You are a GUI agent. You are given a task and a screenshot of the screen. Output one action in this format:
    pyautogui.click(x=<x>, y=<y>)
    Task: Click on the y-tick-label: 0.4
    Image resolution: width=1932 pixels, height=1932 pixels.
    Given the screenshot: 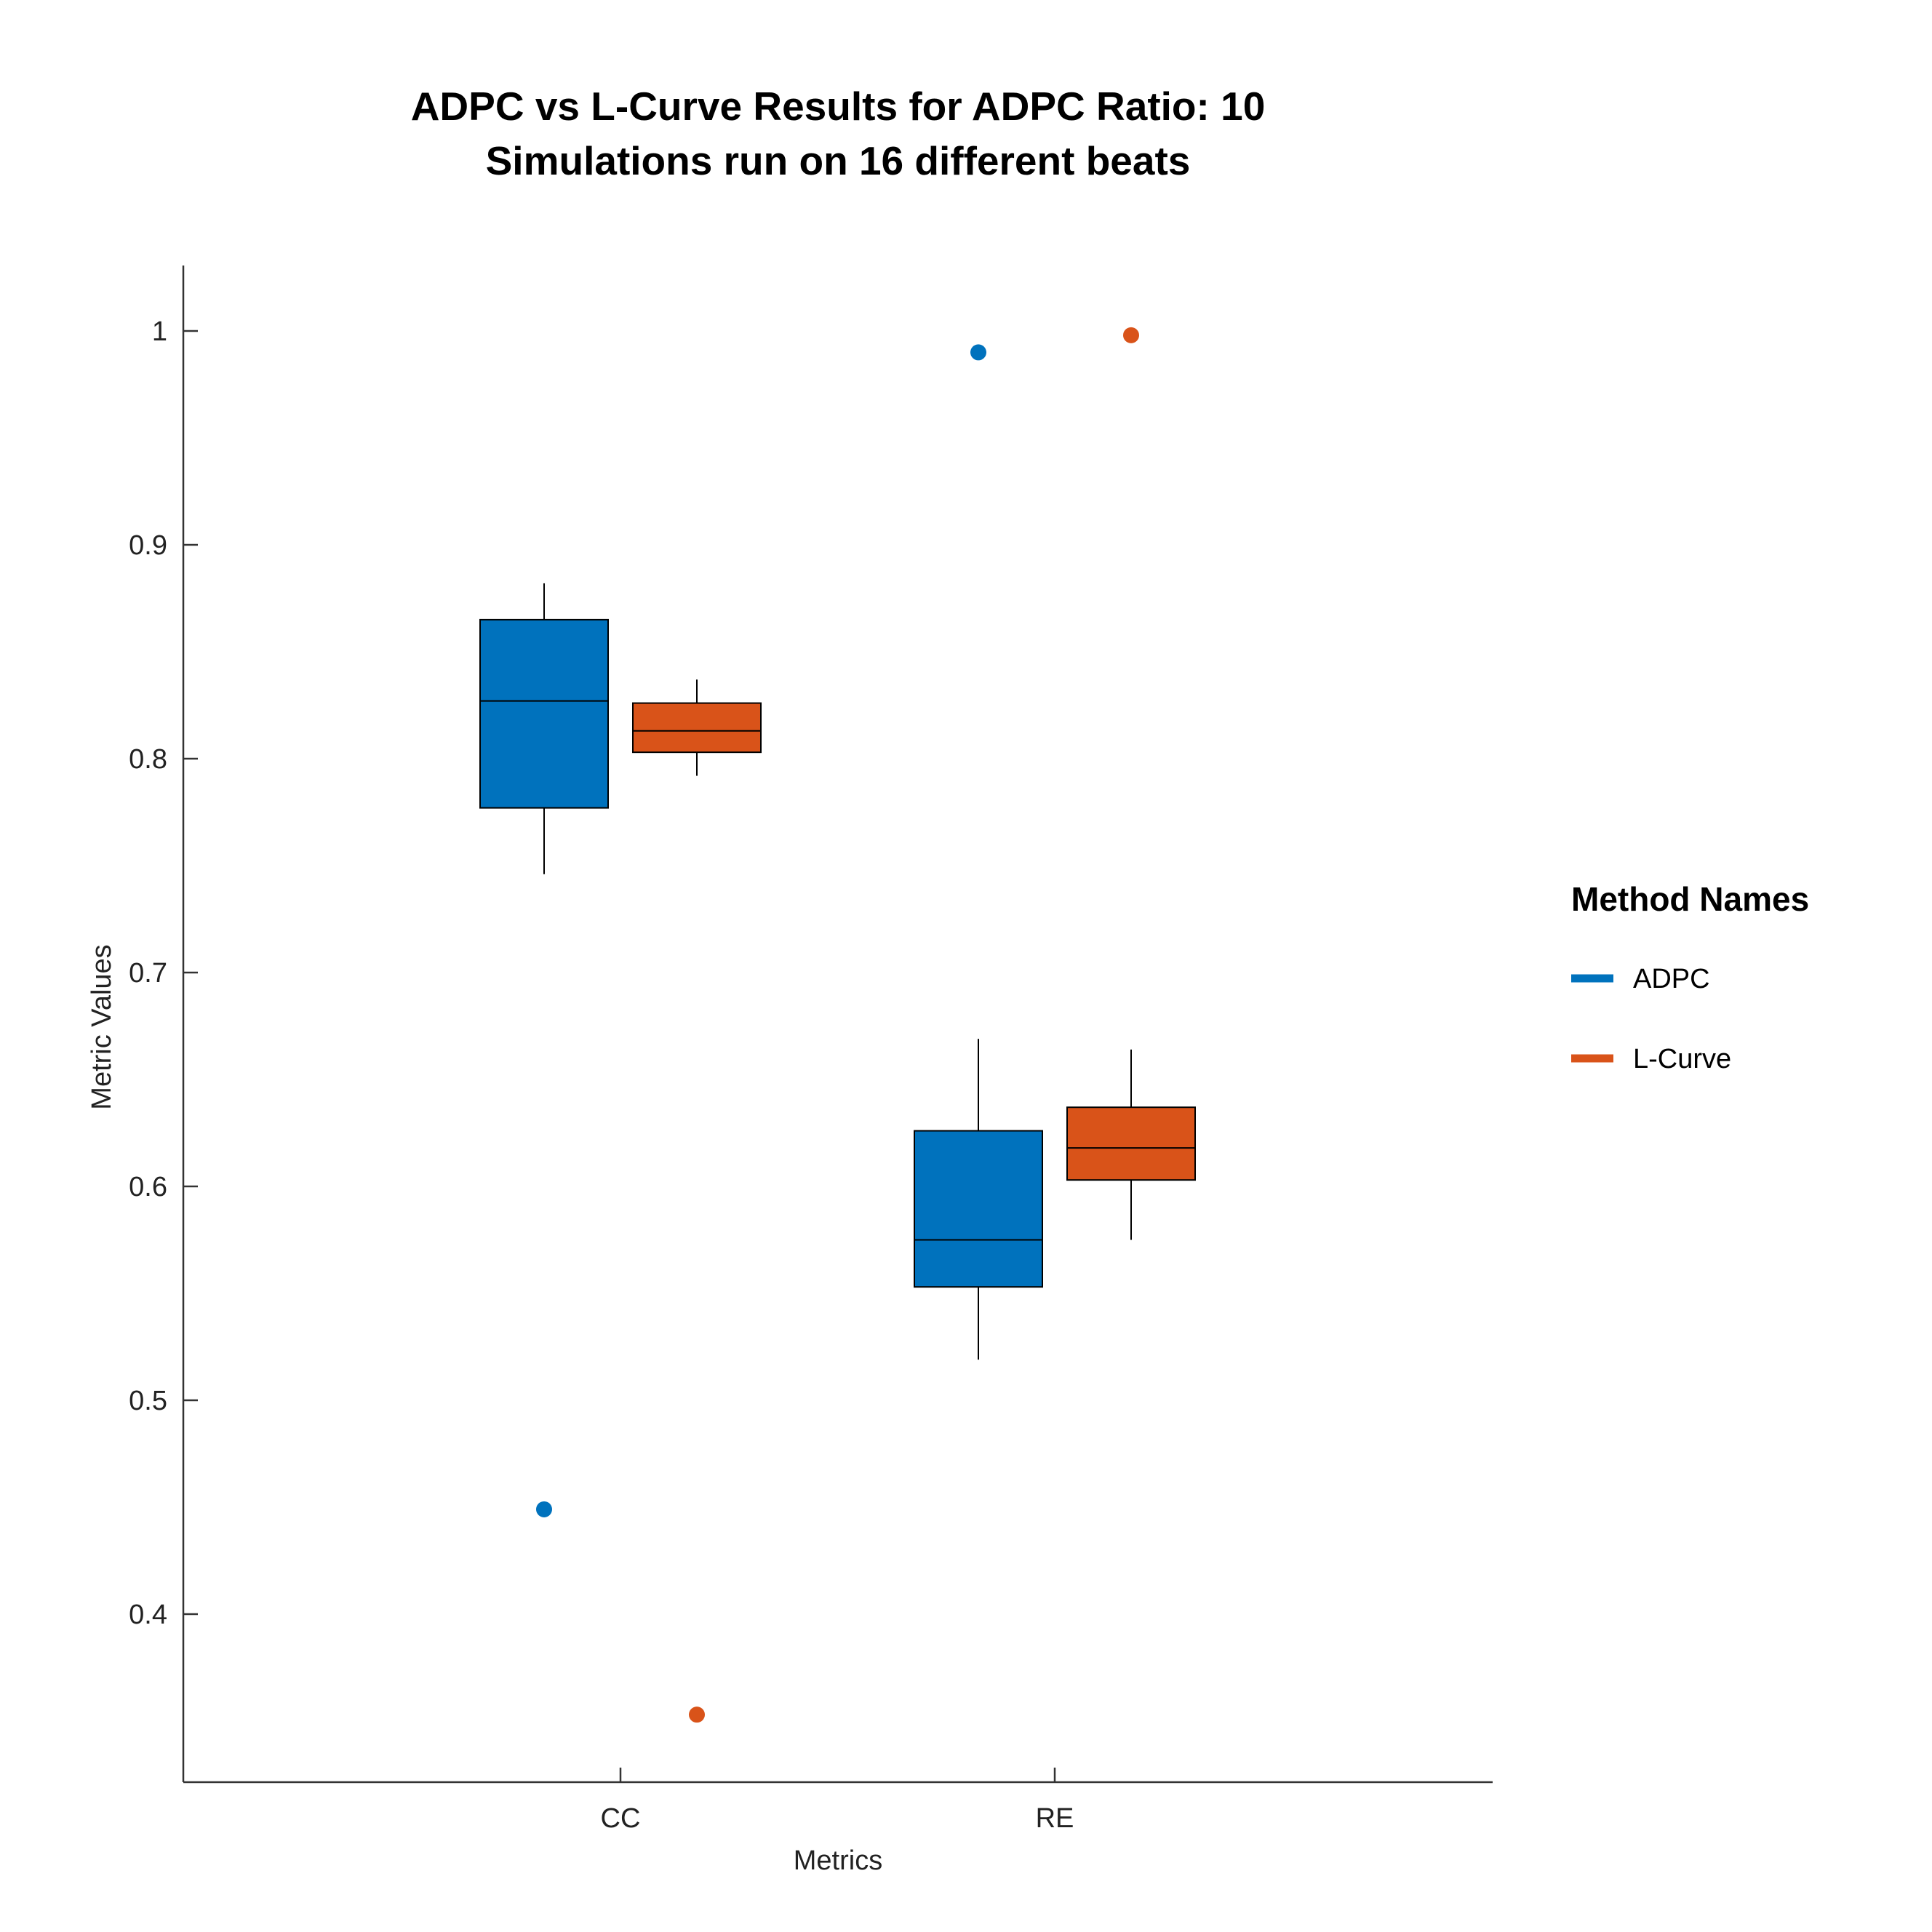 What is the action you would take?
    pyautogui.click(x=148, y=1615)
    